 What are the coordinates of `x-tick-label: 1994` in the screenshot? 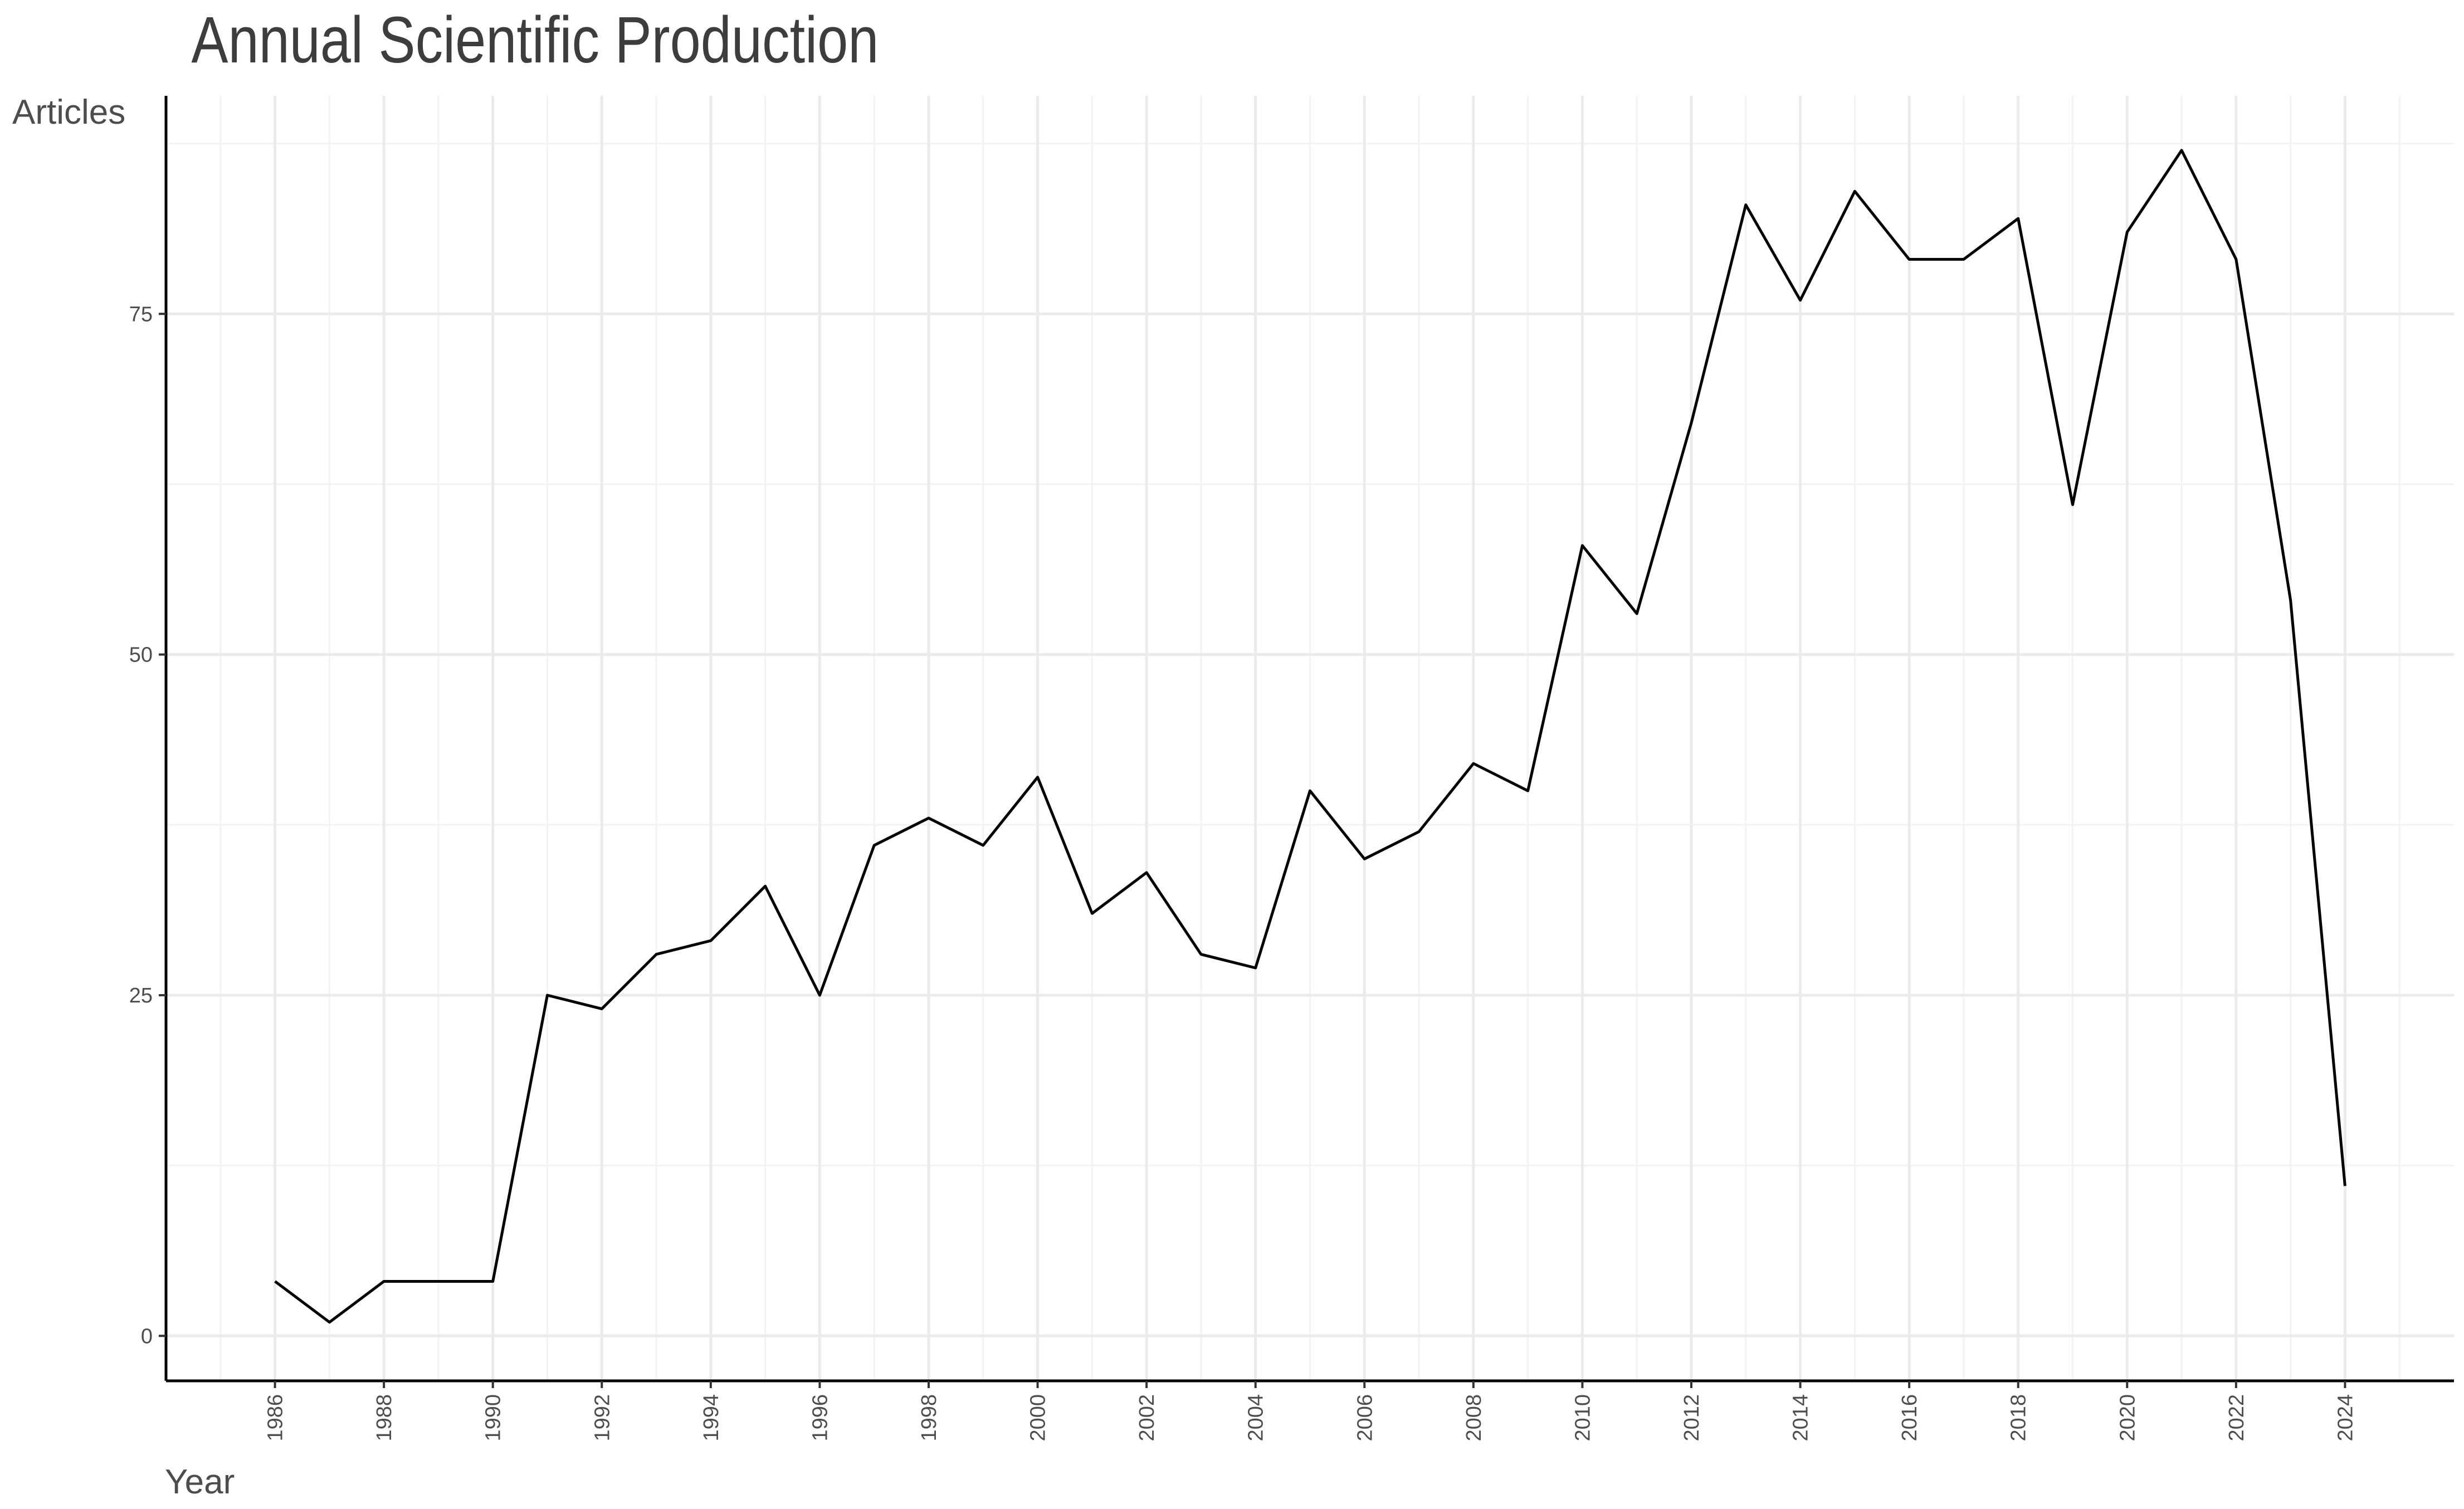 It's located at (712, 1418).